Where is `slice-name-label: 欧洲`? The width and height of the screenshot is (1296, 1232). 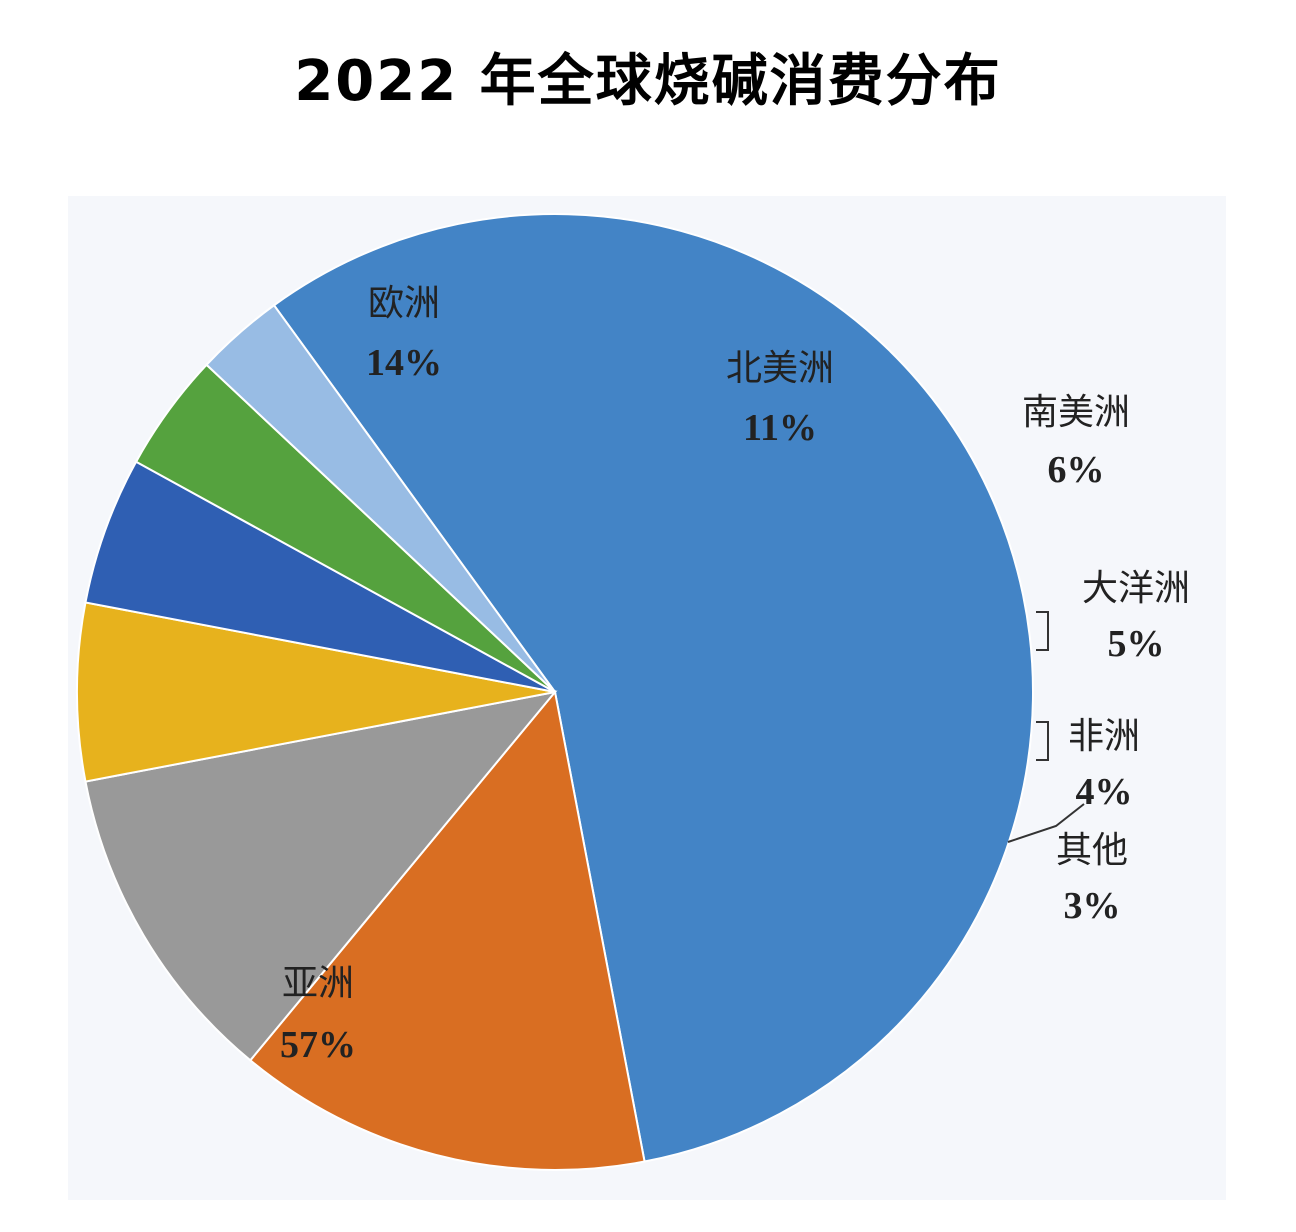 slice-name-label: 欧洲 is located at coordinates (404, 303).